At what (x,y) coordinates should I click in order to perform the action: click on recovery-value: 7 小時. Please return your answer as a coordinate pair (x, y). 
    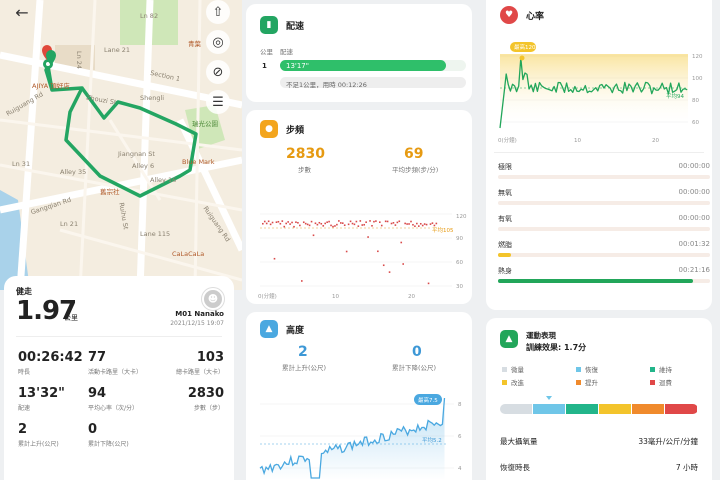
    Looking at the image, I should click on (686, 467).